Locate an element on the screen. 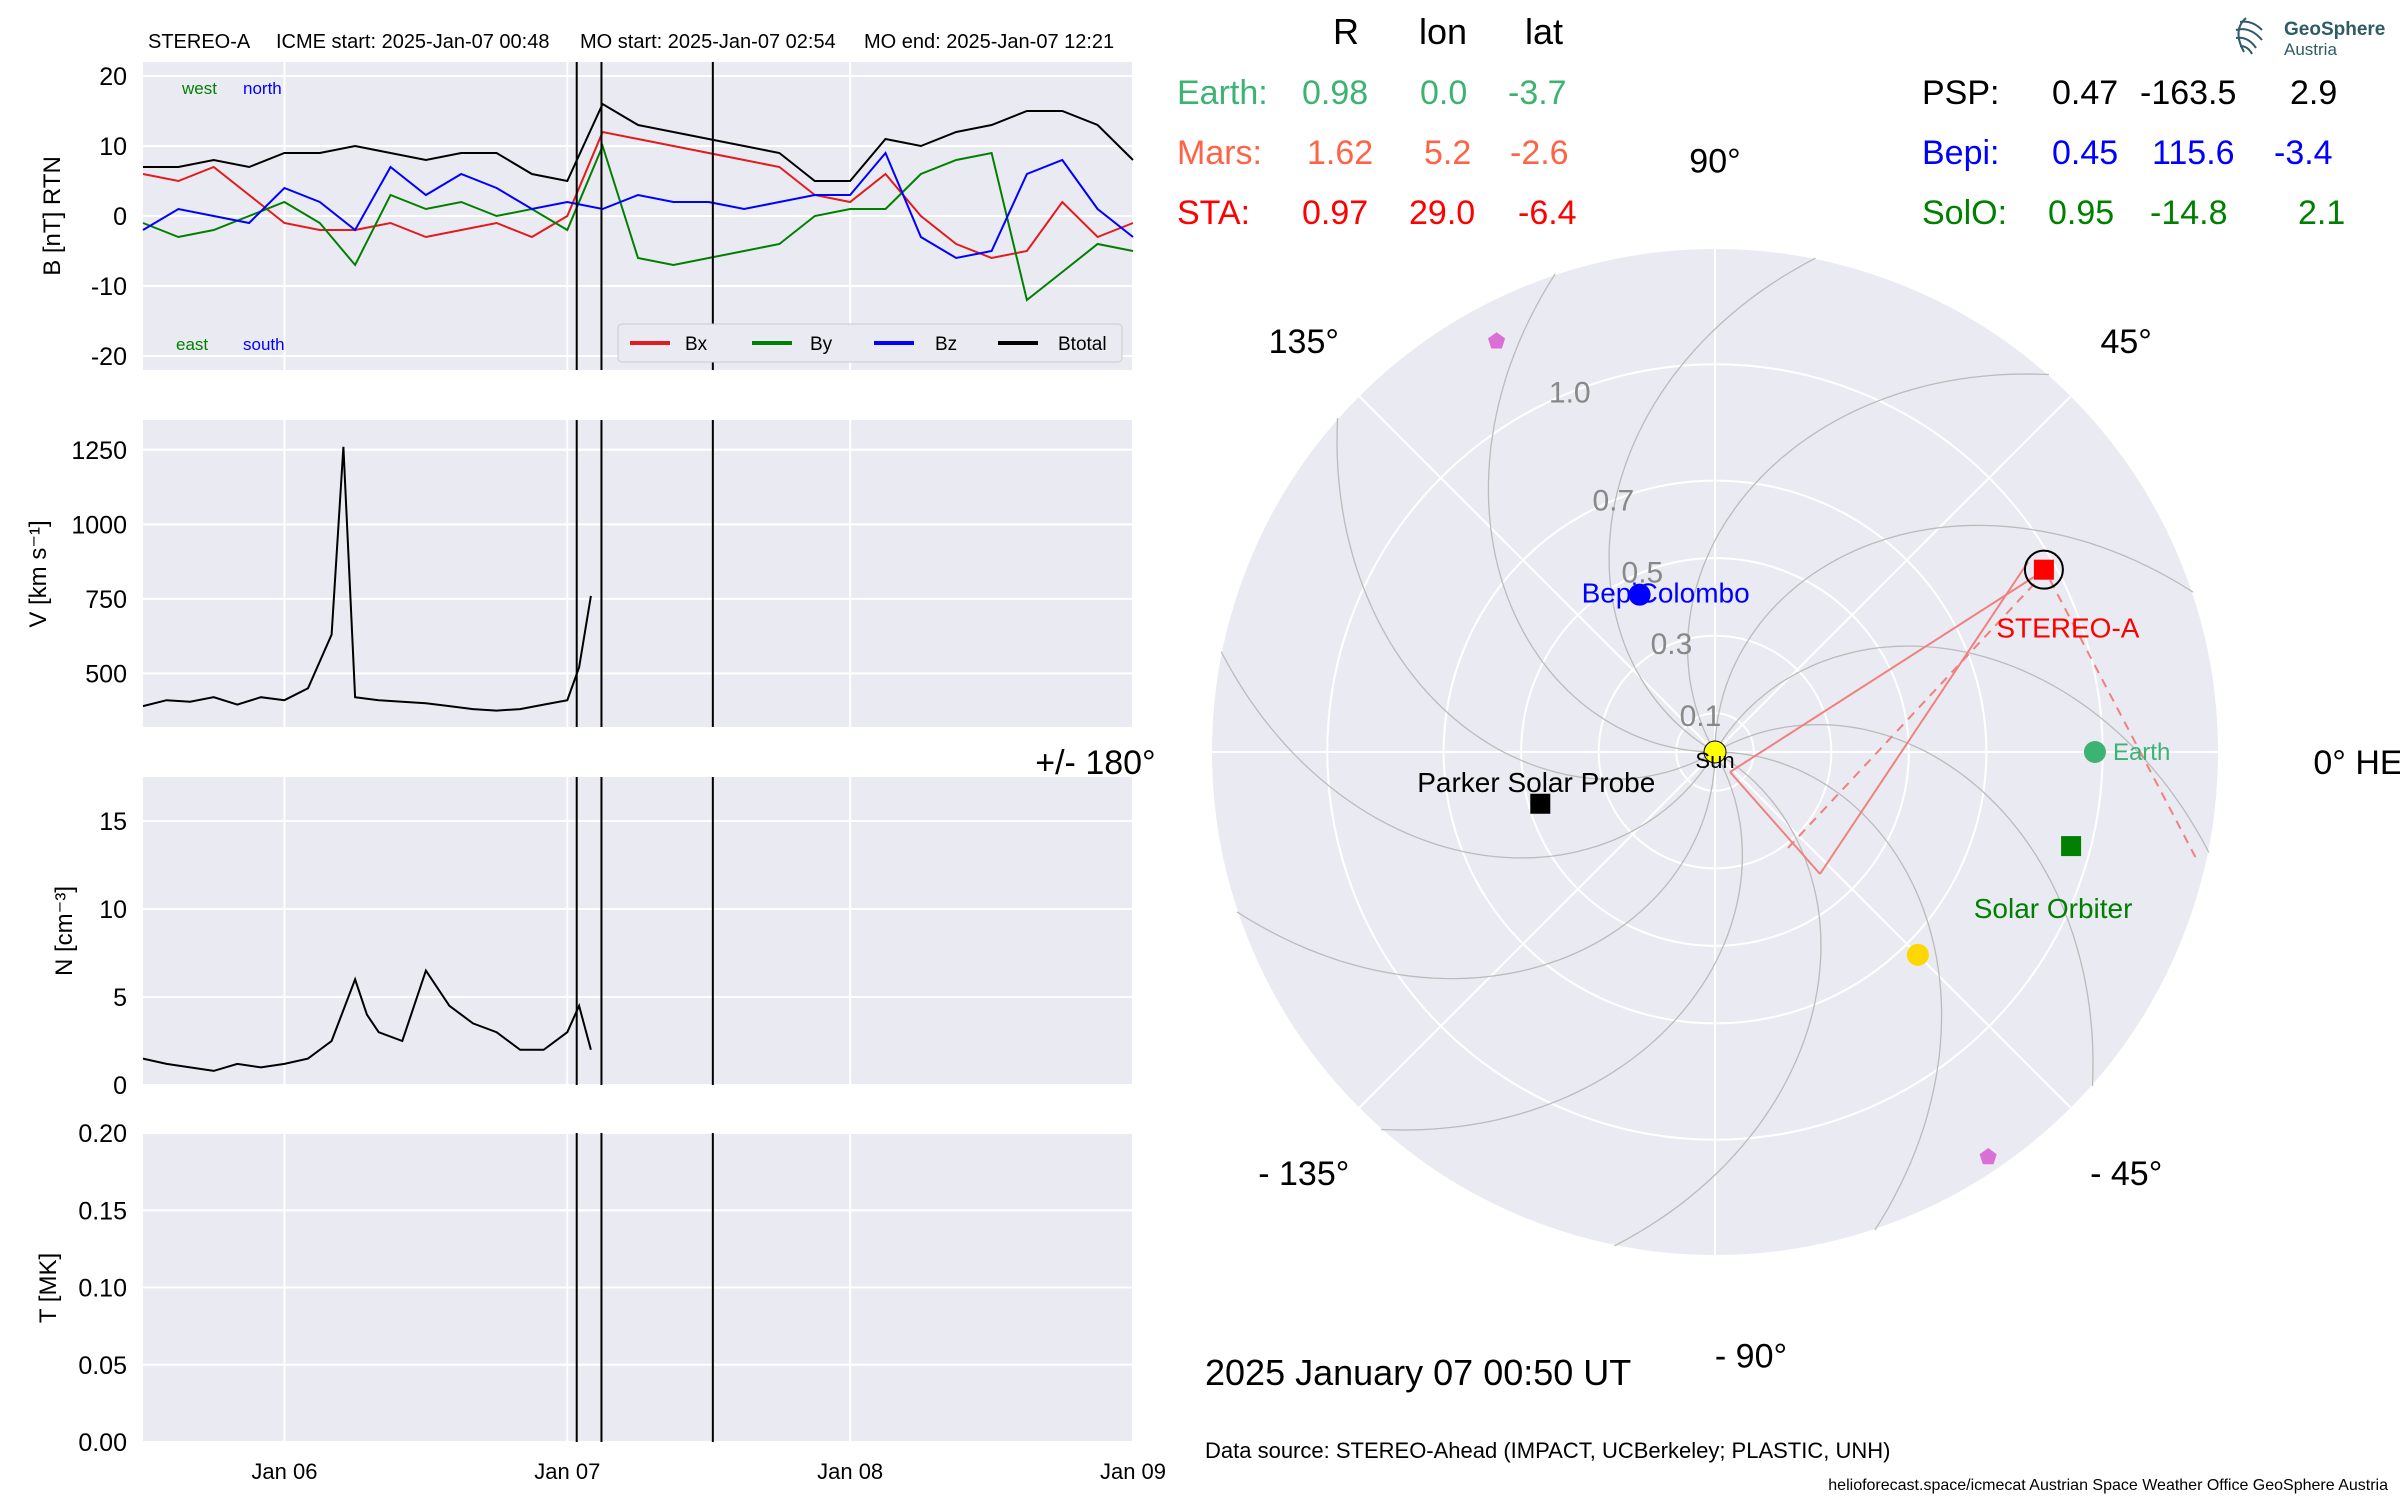  panel-b-ylabel: B [nT] RTN is located at coordinates (52, 216).